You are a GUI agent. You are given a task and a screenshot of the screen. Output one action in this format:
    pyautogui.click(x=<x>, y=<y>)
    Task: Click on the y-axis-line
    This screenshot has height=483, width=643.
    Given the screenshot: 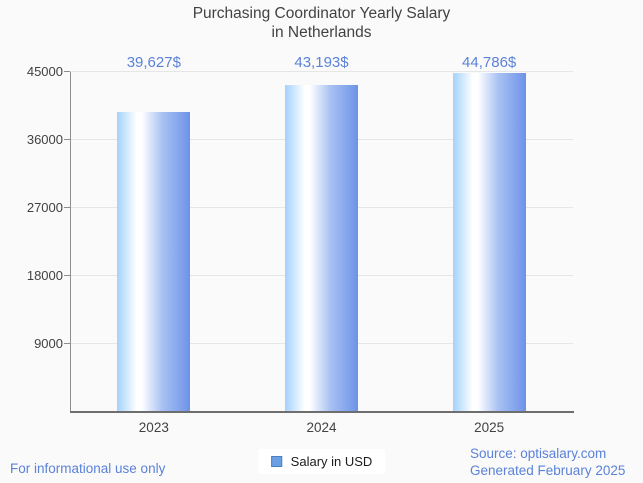 What is the action you would take?
    pyautogui.click(x=70, y=241)
    